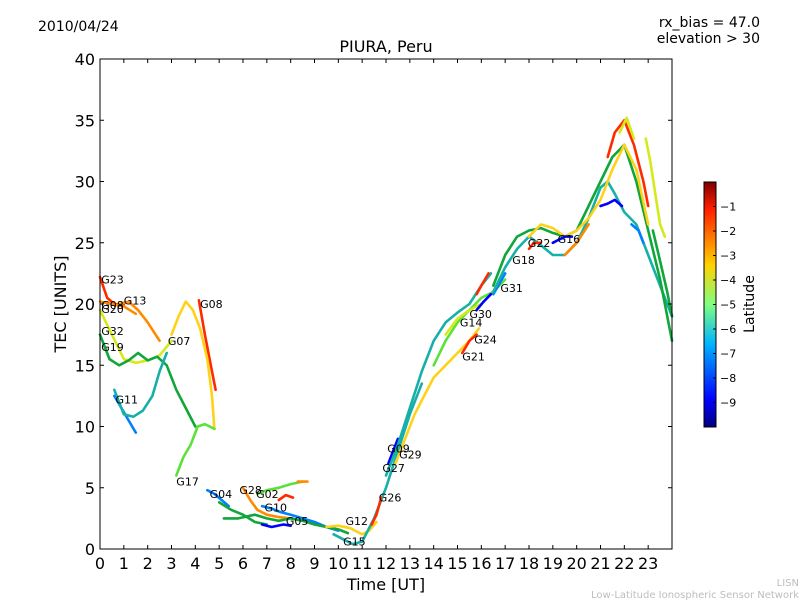  I want to click on series-g25b, so click(627, 128).